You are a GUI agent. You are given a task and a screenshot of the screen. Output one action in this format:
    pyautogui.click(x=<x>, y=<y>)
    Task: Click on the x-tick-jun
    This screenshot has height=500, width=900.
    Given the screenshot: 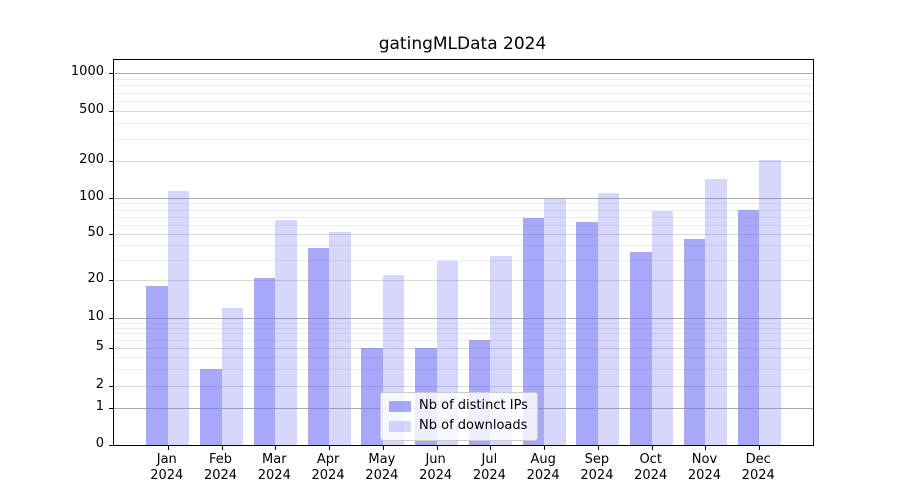 What is the action you would take?
    pyautogui.click(x=437, y=448)
    